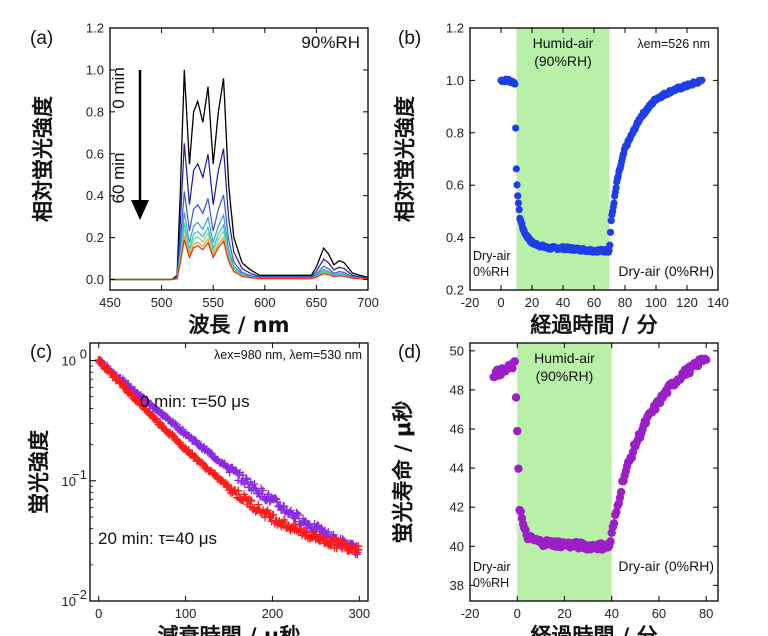 The image size is (768, 636). What do you see at coordinates (532, 302) in the screenshot?
I see `panel-b-xtick-label: 20` at bounding box center [532, 302].